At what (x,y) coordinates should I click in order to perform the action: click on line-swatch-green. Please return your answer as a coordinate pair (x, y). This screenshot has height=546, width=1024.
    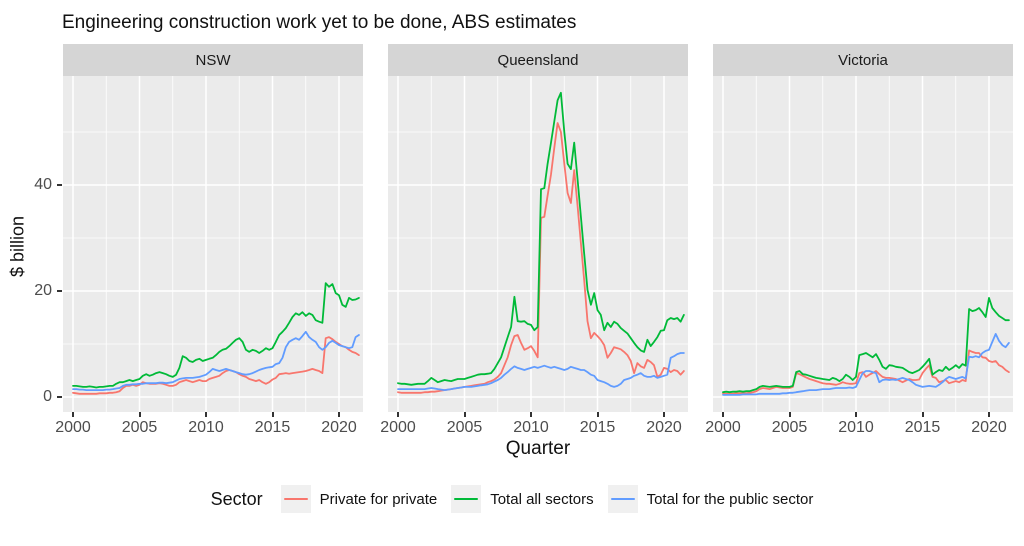
    Looking at the image, I should click on (466, 499).